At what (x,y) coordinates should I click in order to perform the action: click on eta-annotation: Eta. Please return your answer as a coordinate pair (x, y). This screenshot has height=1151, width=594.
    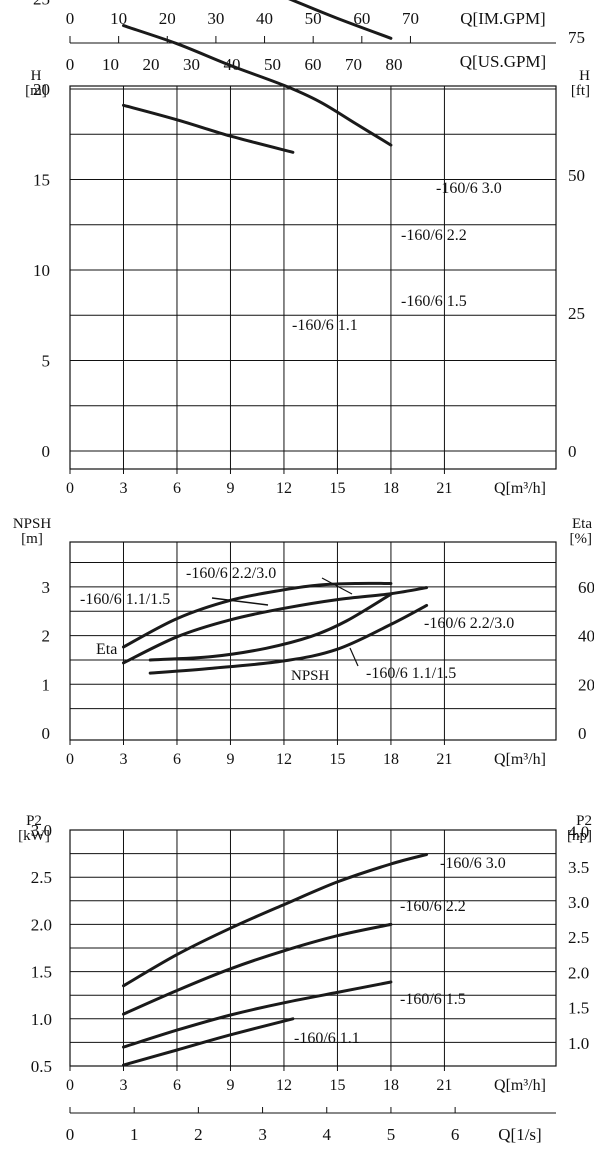
    Looking at the image, I should click on (106, 649).